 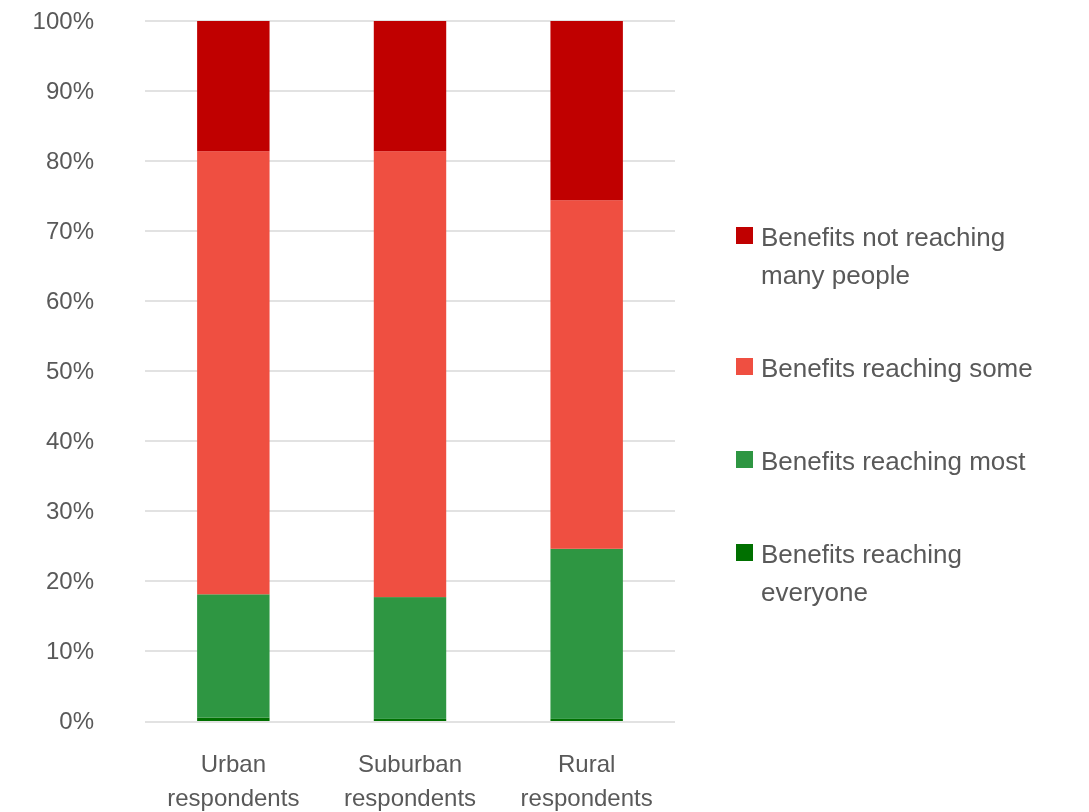 What do you see at coordinates (69, 301) in the screenshot?
I see `y-tick-label: 60%` at bounding box center [69, 301].